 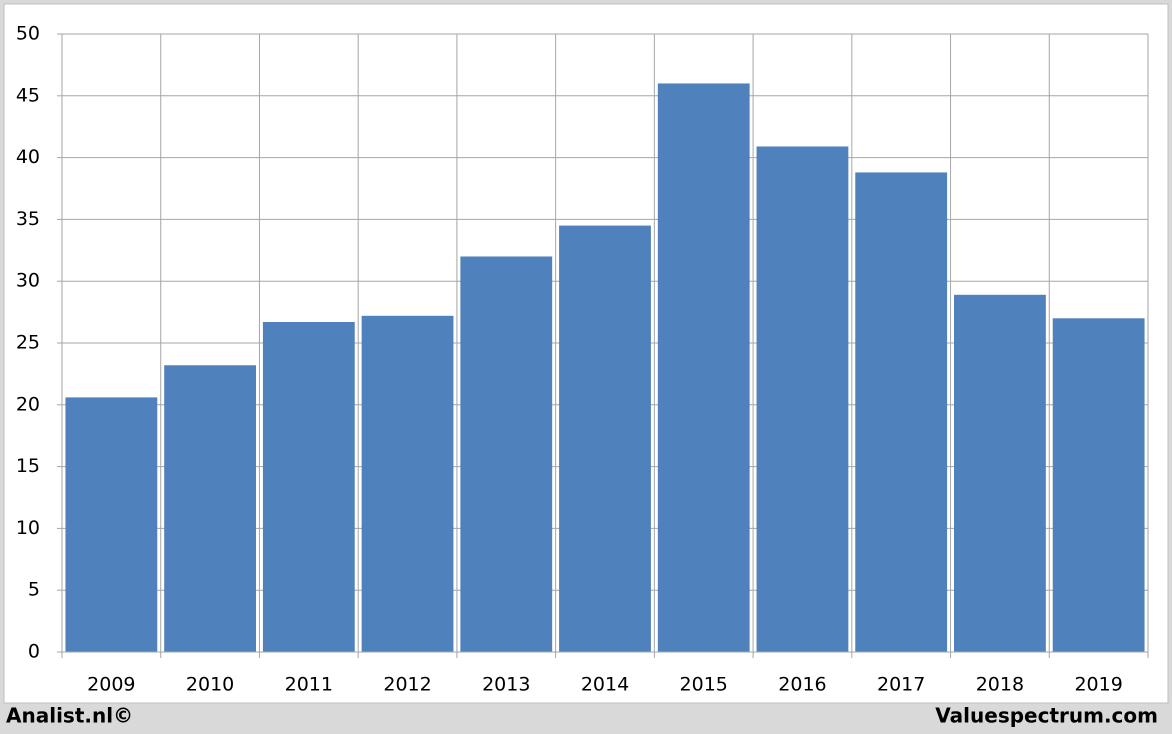 What do you see at coordinates (1098, 685) in the screenshot?
I see `x-tick-label: 2019` at bounding box center [1098, 685].